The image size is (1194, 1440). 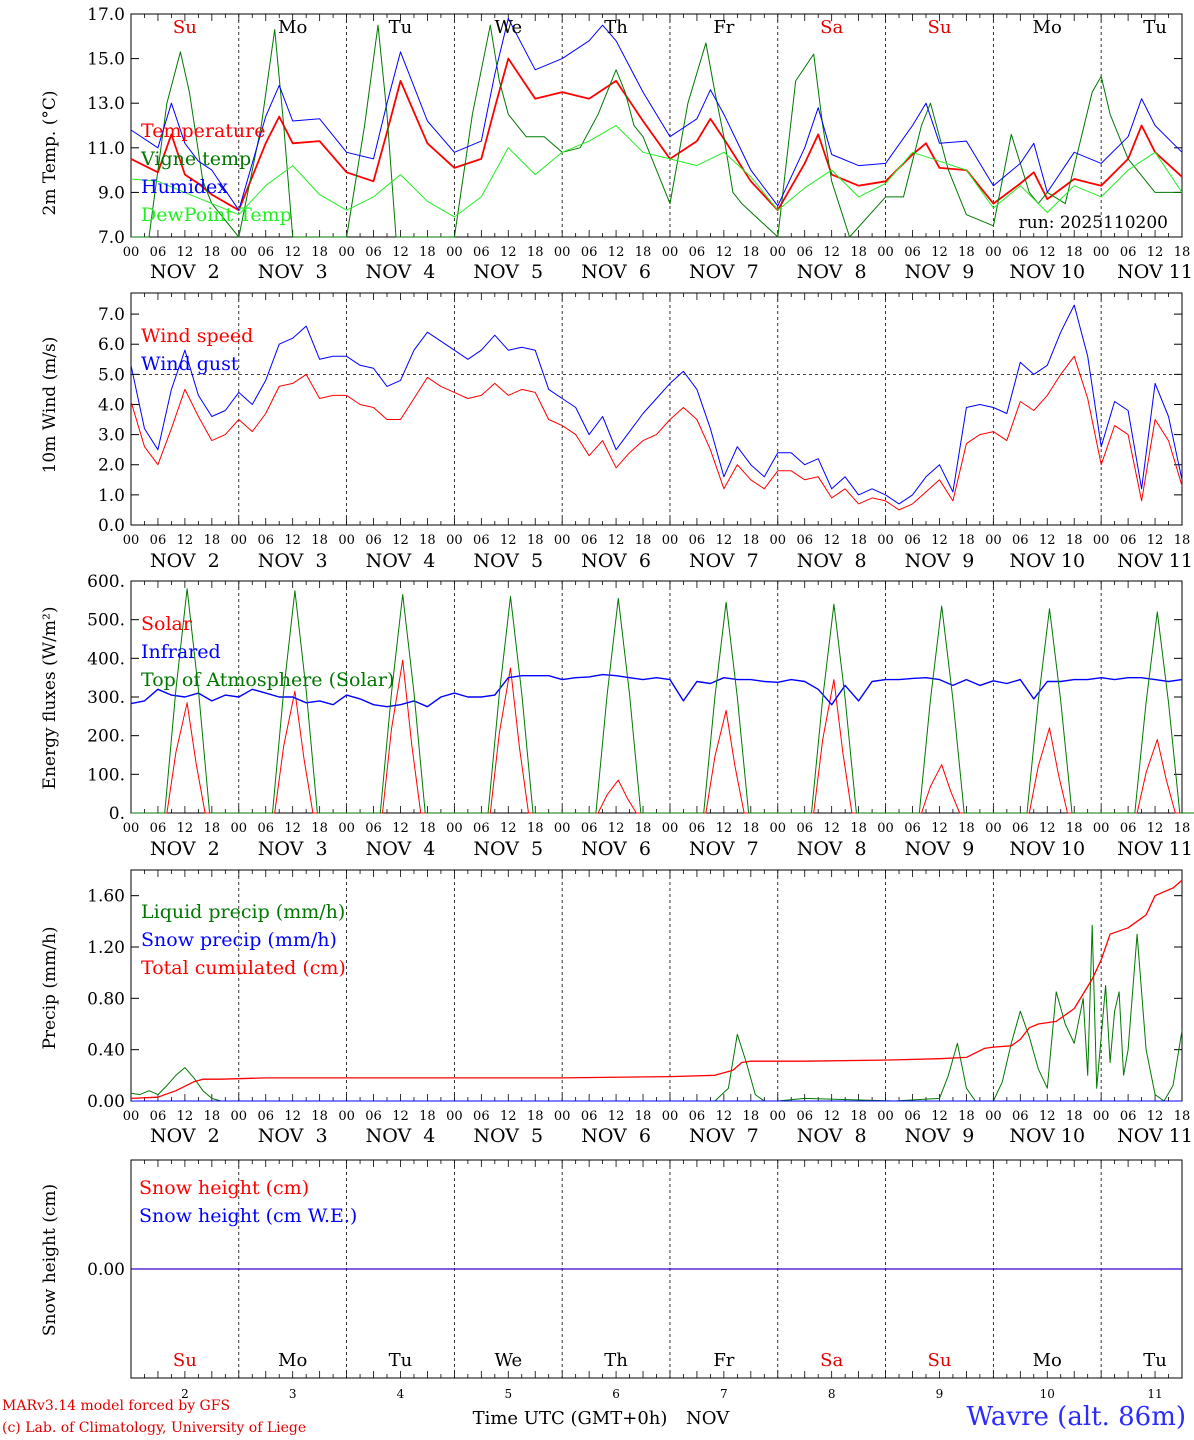 I want to click on legend-entry: Humidex, so click(x=184, y=187).